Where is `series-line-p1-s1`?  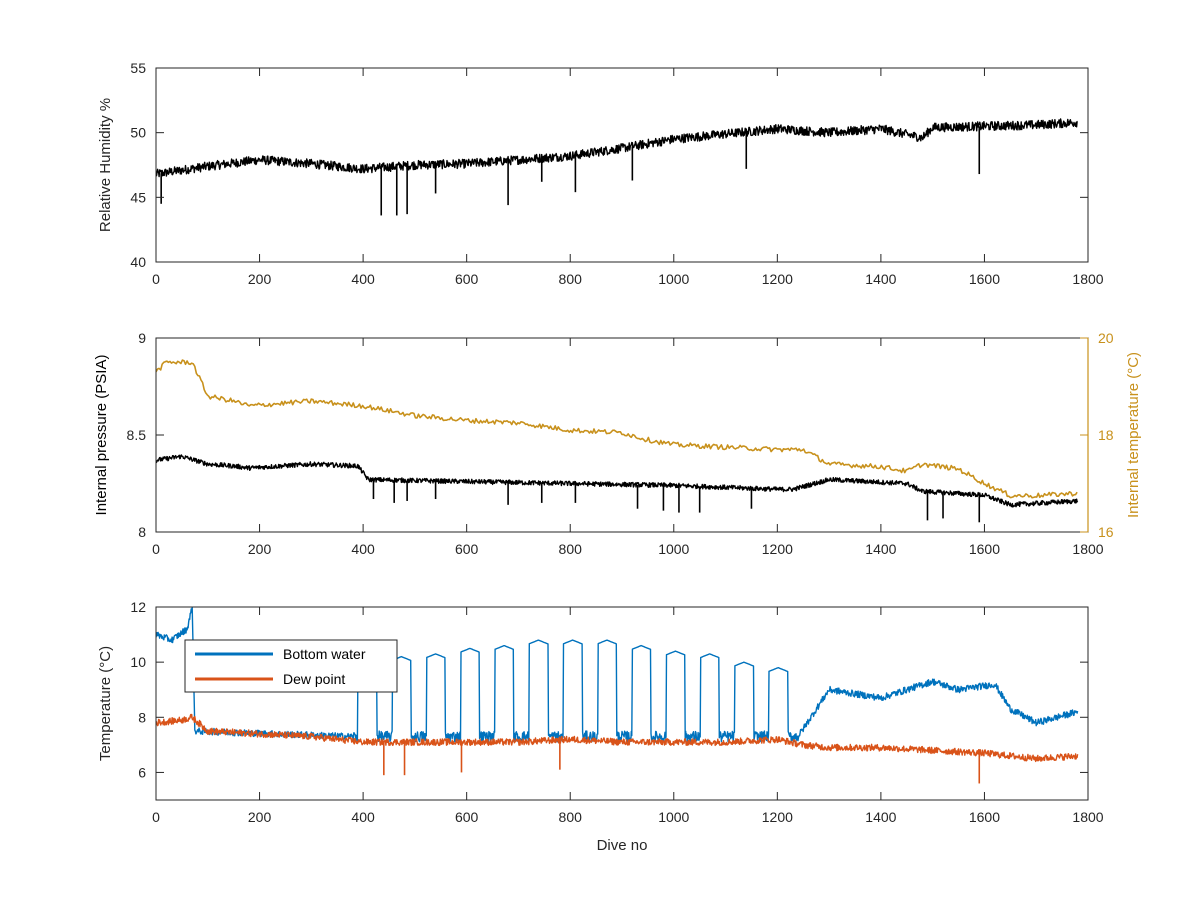 series-line-p1-s1 is located at coordinates (617, 148).